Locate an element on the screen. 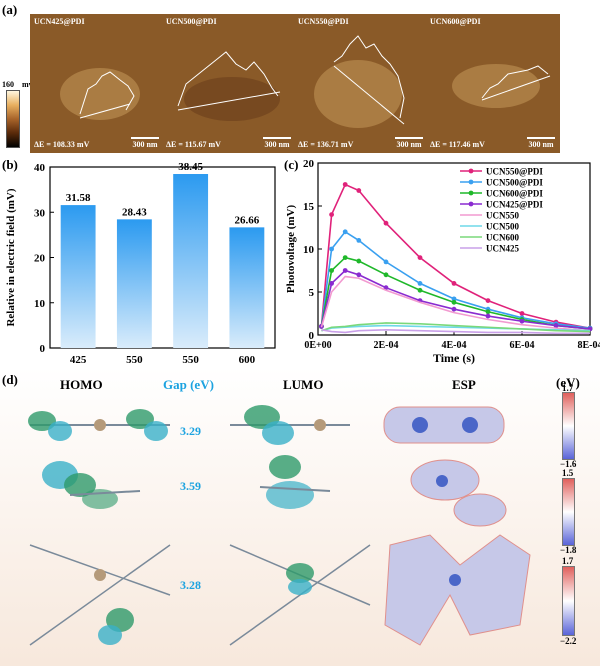 The height and width of the screenshot is (666, 600). x-tick-label: 425 is located at coordinates (78, 360).